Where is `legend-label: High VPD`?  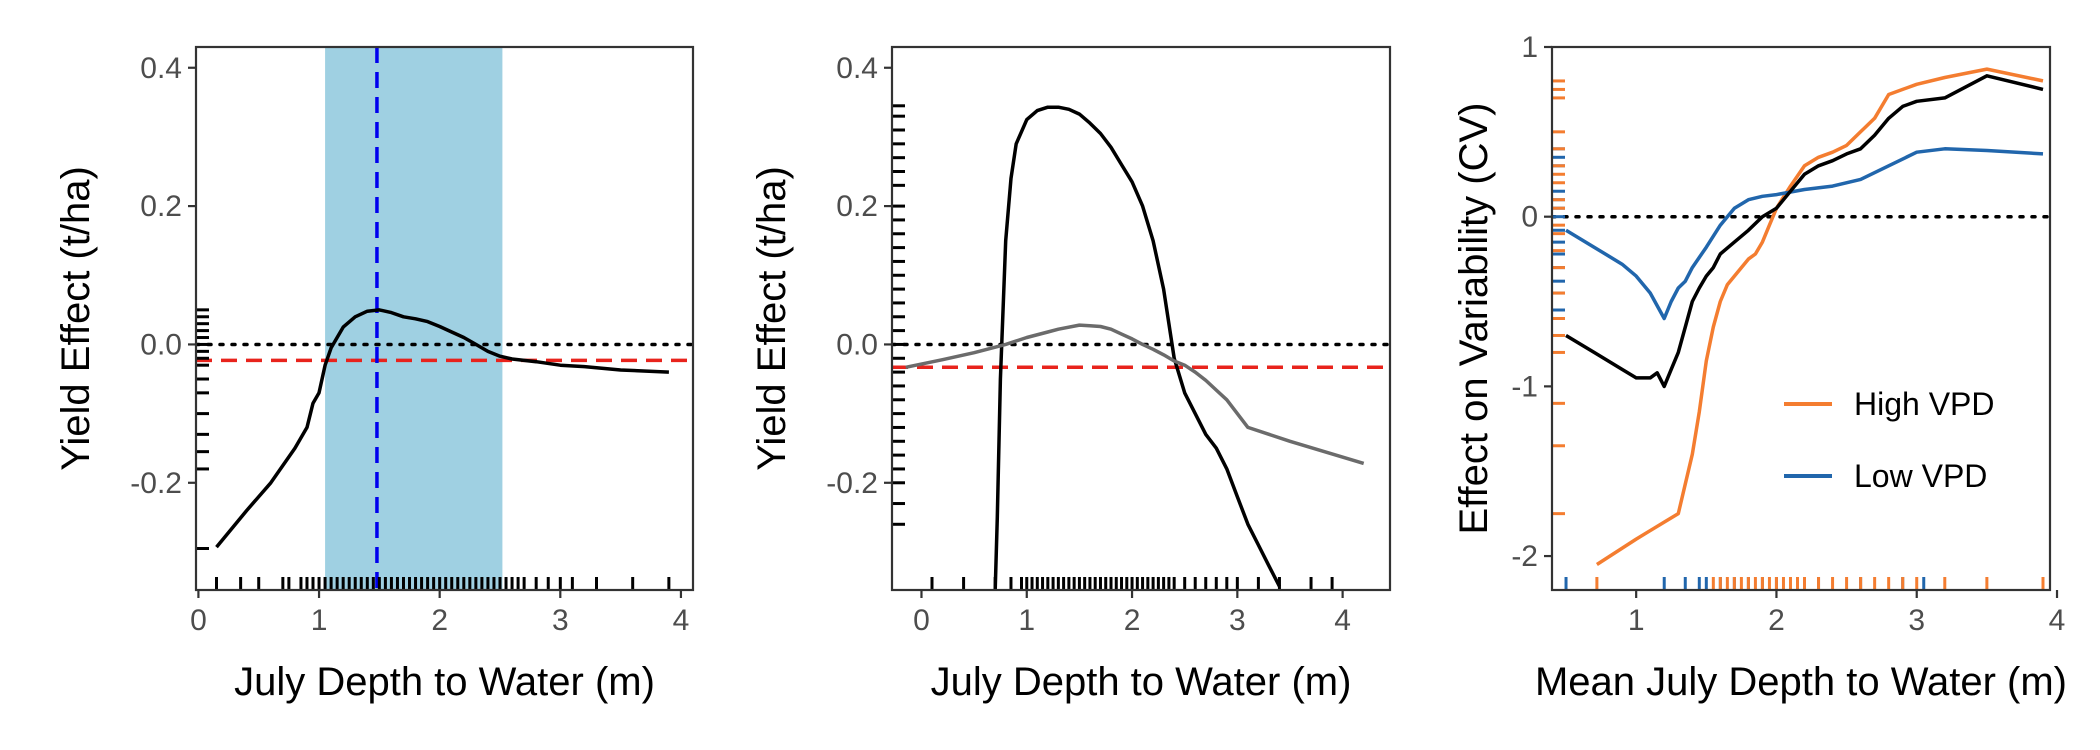 legend-label: High VPD is located at coordinates (1924, 404).